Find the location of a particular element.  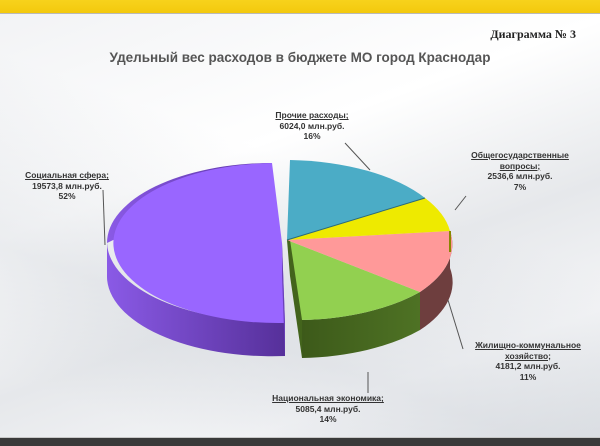

label-general-pct: 7% is located at coordinates (520, 186).